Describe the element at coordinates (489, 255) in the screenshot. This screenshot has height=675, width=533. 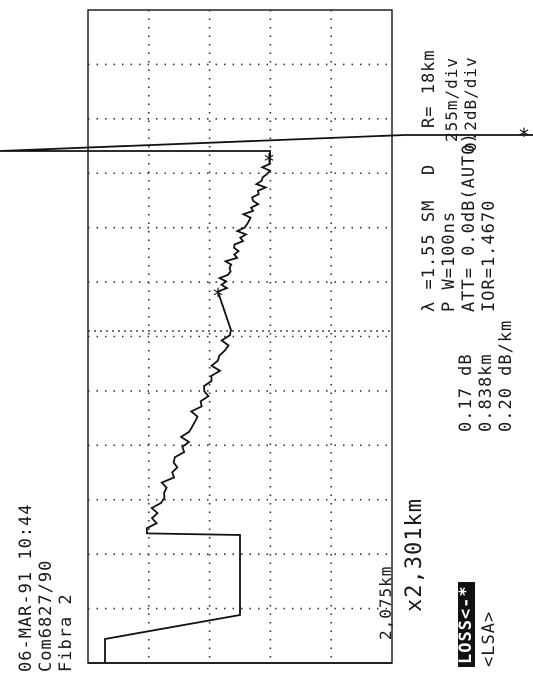
I see `ior-label: IOR=1.4670` at that location.